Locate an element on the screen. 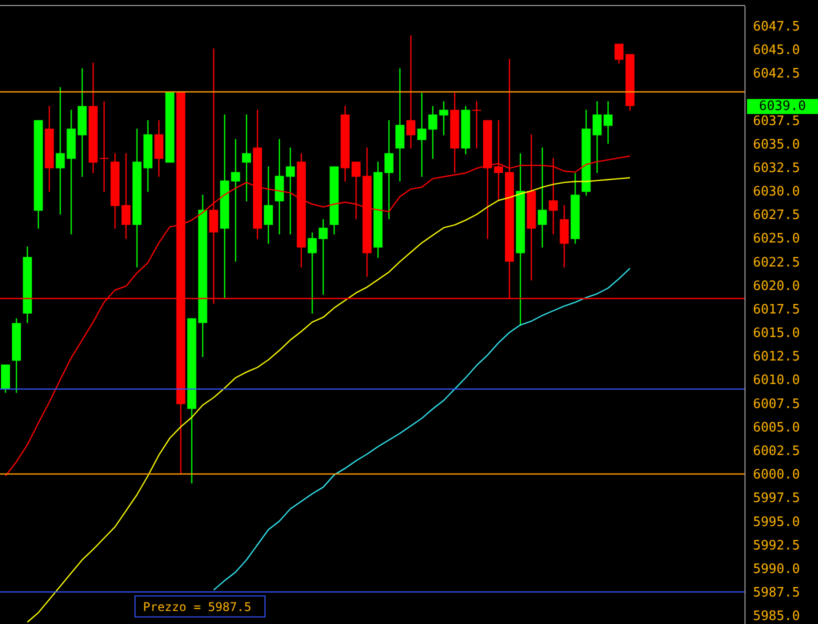  text: 6039.0 is located at coordinates (782, 106).